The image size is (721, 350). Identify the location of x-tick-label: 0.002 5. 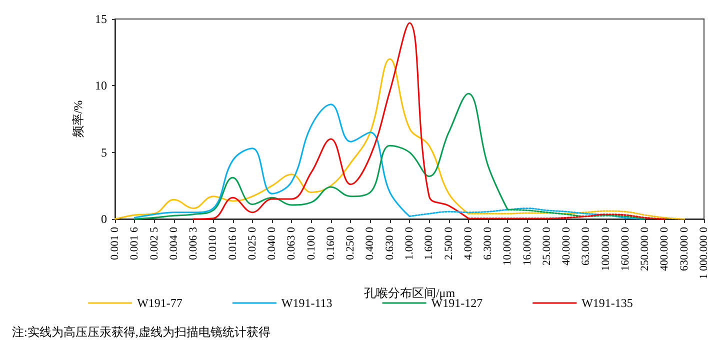
(154, 243).